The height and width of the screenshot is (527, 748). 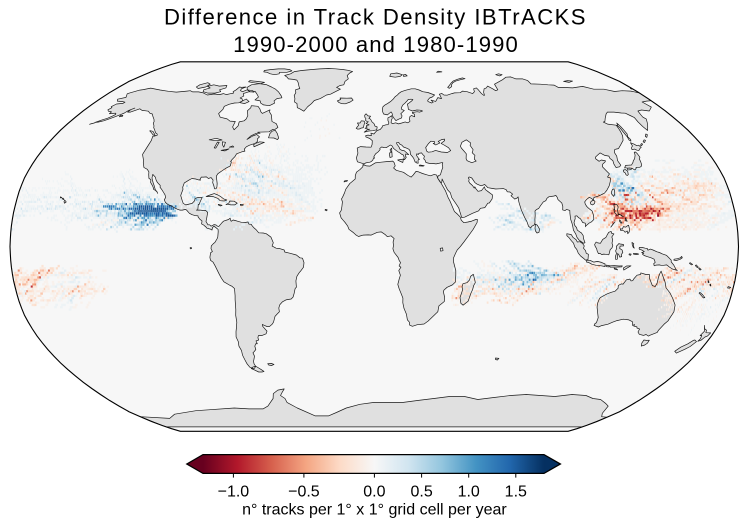 I want to click on svg-text: 1.0, so click(x=469, y=492).